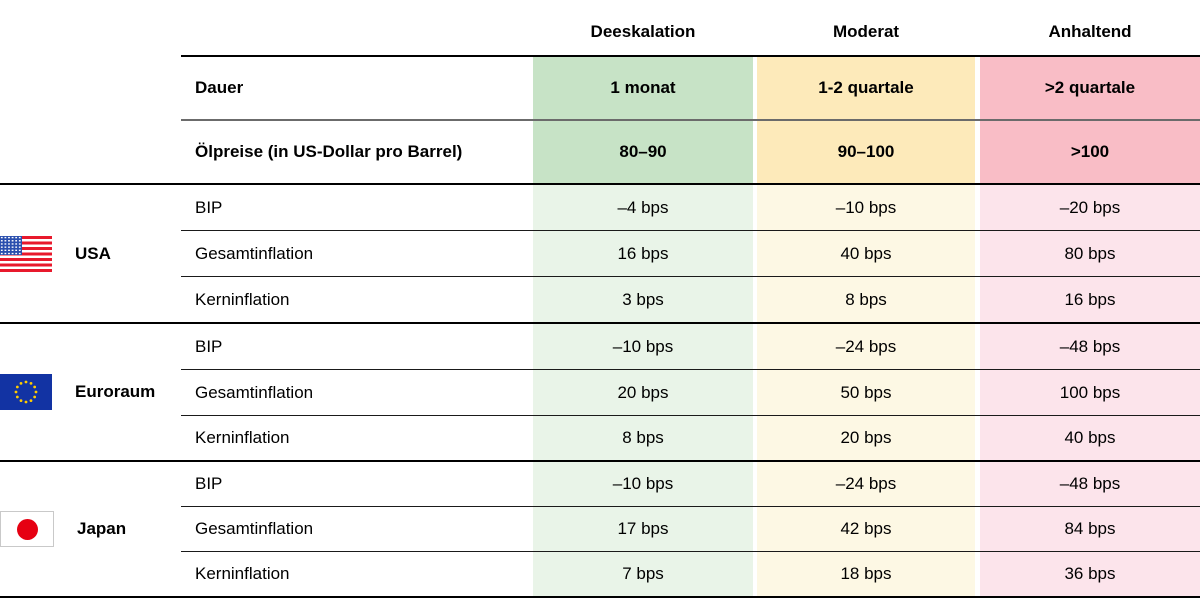 This screenshot has height=601, width=1200. Describe the element at coordinates (93, 253) in the screenshot. I see `region-name: USA` at that location.